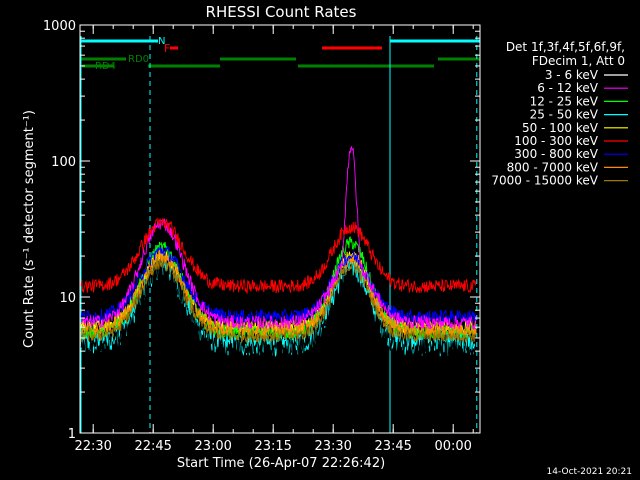  What do you see at coordinates (281, 463) in the screenshot?
I see `x-axis-label: Start Time (26-Apr-07 22:26:42)` at bounding box center [281, 463].